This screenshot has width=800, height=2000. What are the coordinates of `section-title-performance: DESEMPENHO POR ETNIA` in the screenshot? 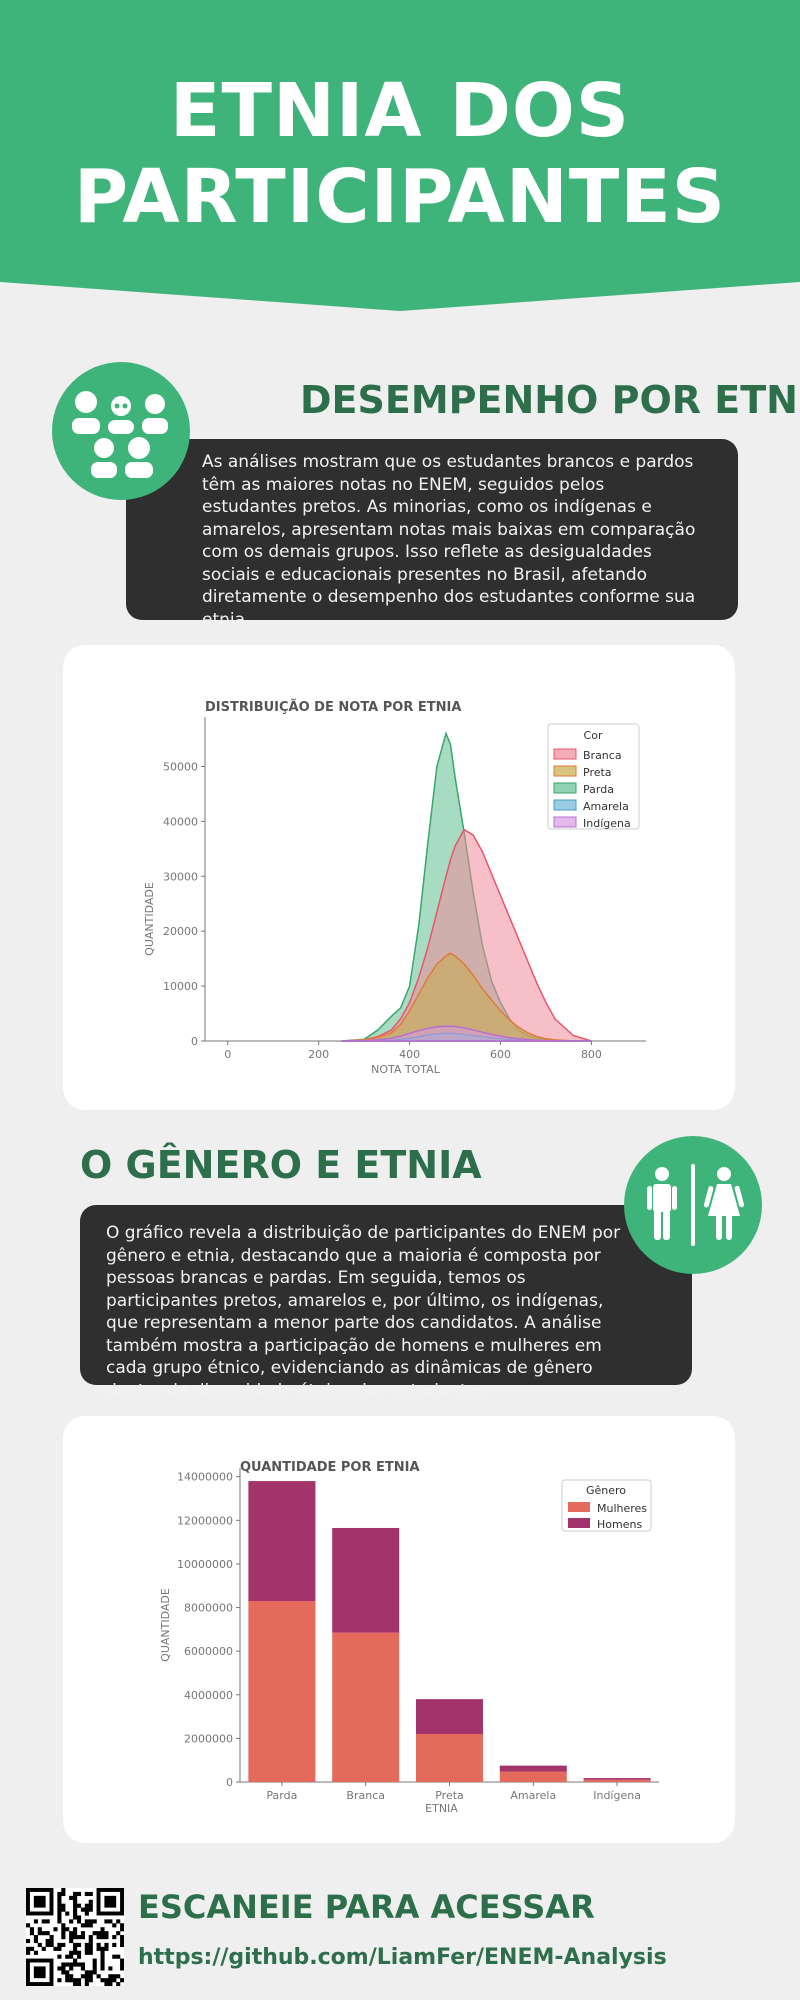 It's located at (550, 400).